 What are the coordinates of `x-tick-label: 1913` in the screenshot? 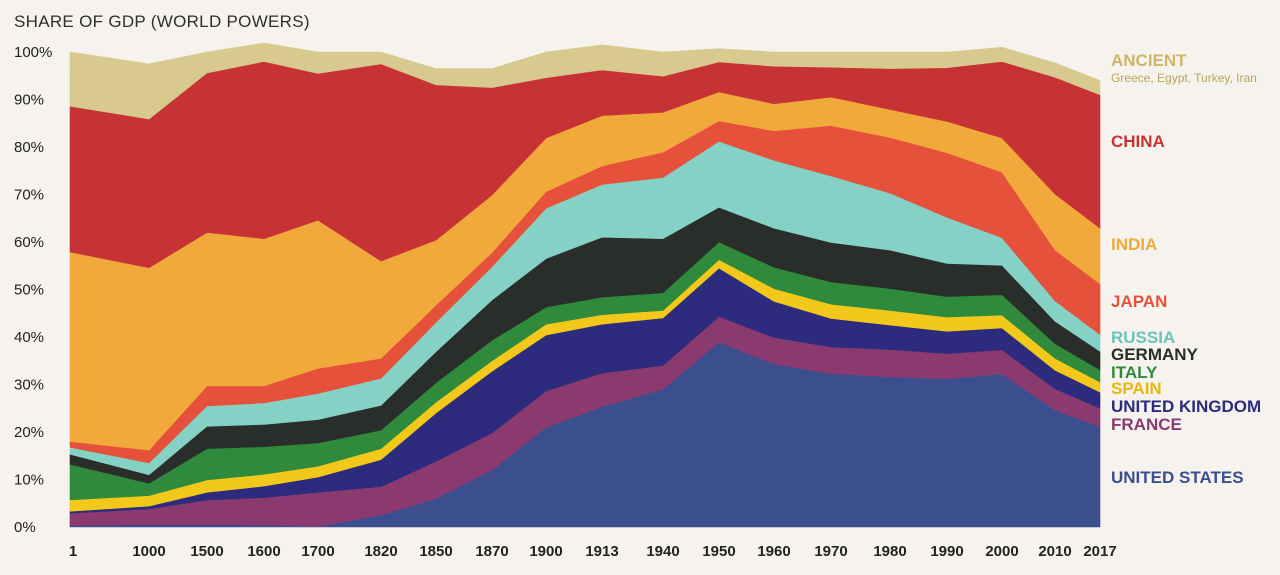 It's located at (601, 551).